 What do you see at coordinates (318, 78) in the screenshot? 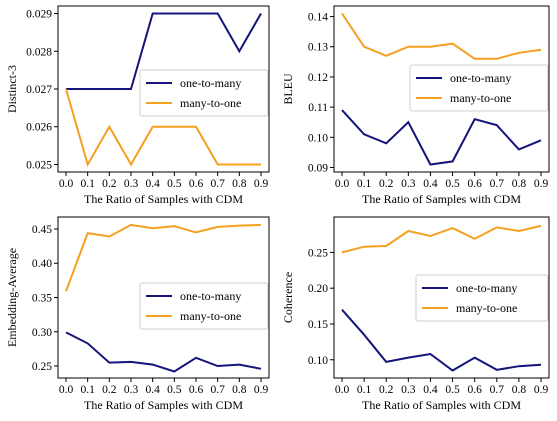
I see `y-tick-label: 0.12` at bounding box center [318, 78].